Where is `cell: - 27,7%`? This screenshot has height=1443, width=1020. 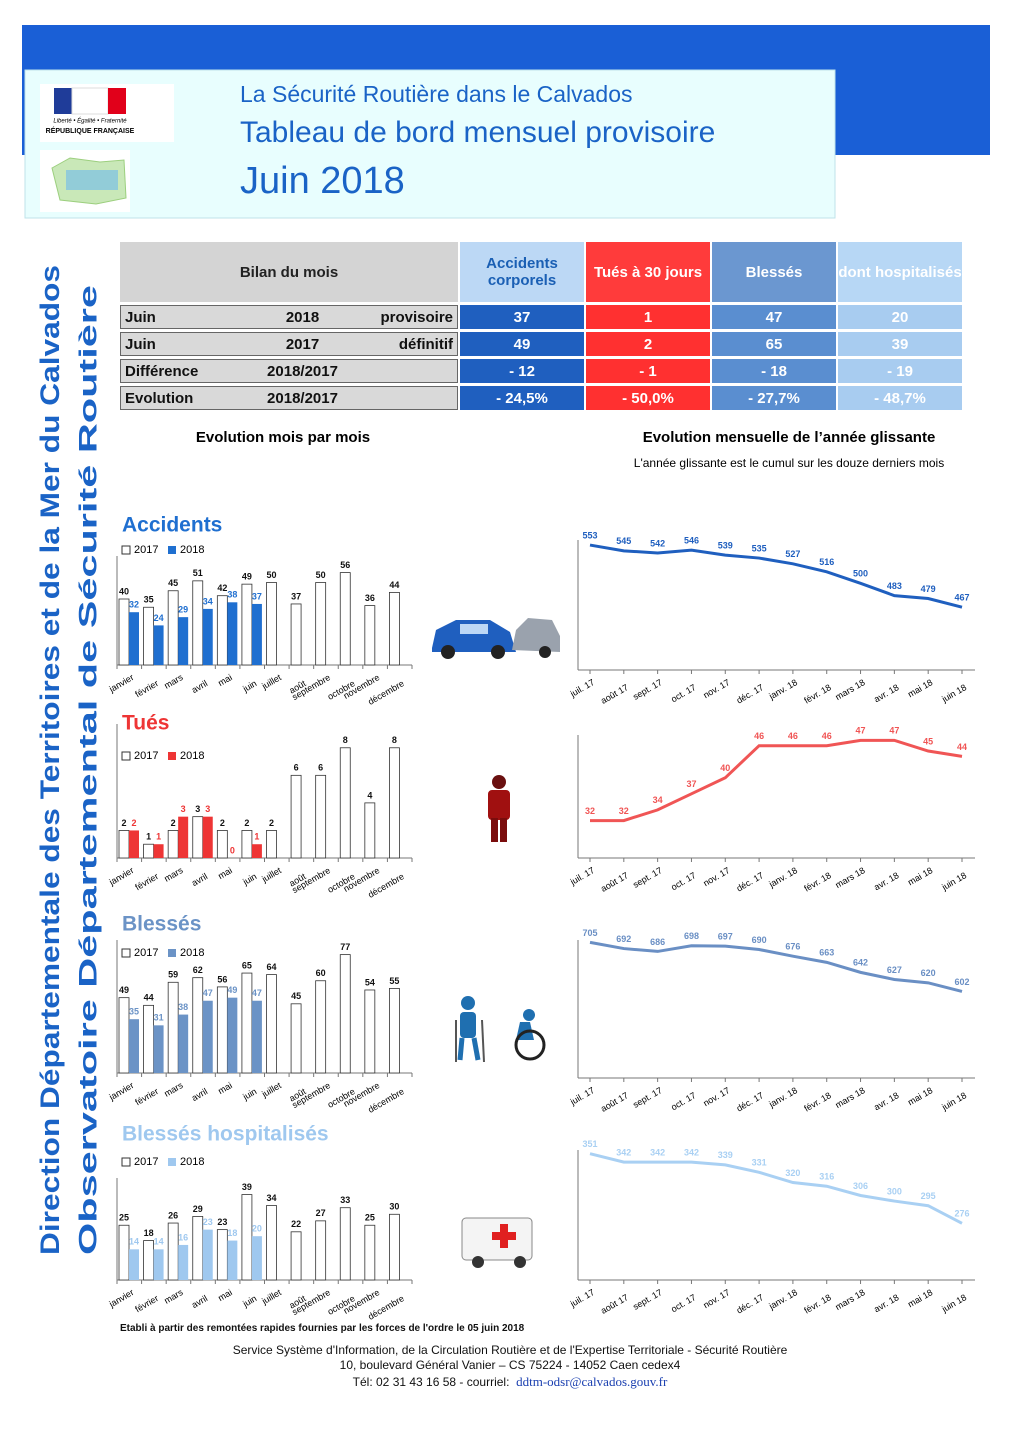 cell: - 27,7% is located at coordinates (774, 398).